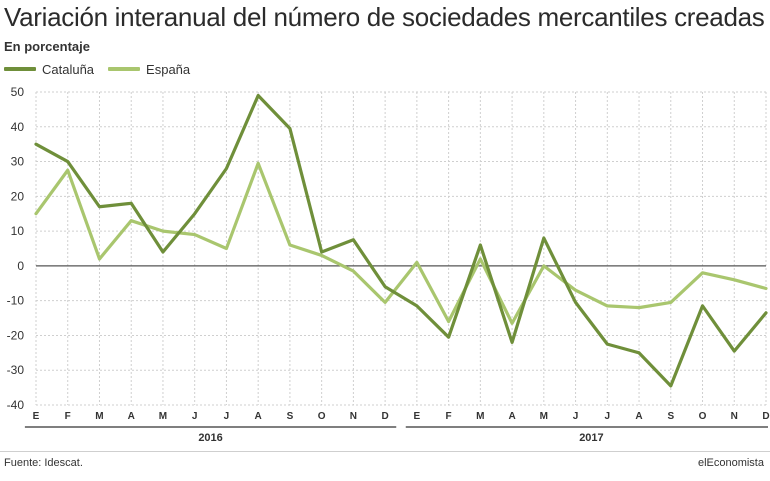  I want to click on y-tick-label: 20, so click(18, 196).